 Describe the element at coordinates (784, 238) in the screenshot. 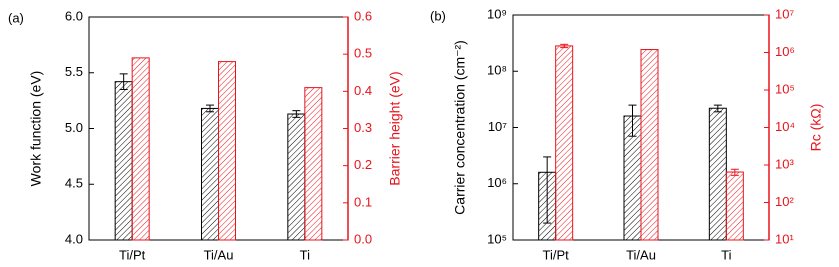

I see `y2-tick-label: 10¹` at that location.